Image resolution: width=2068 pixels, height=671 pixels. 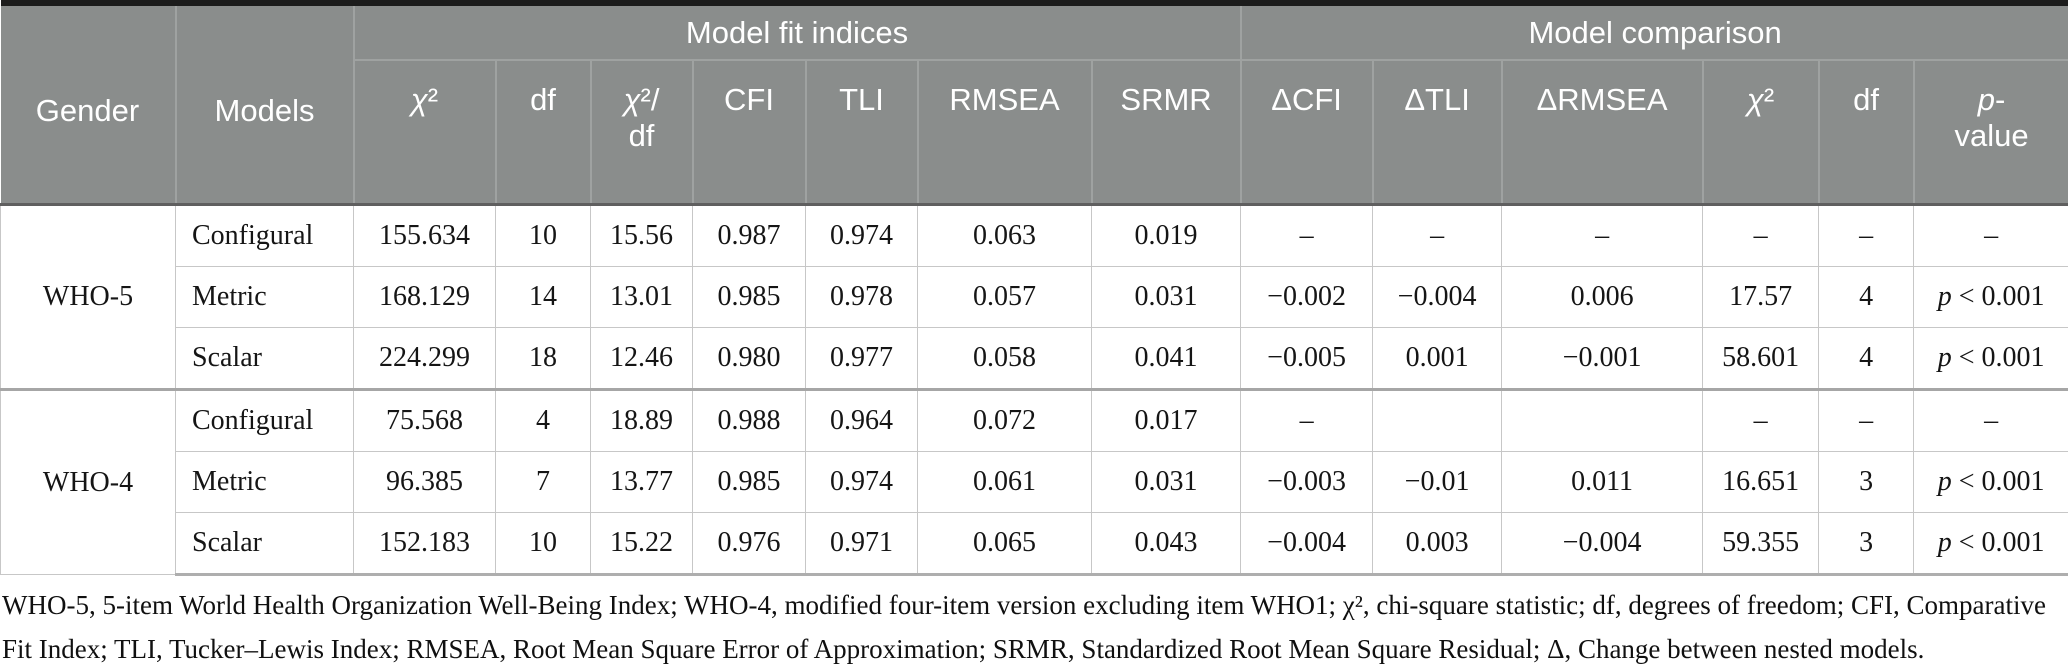 I want to click on column-header-chi2: χ², so click(x=425, y=132).